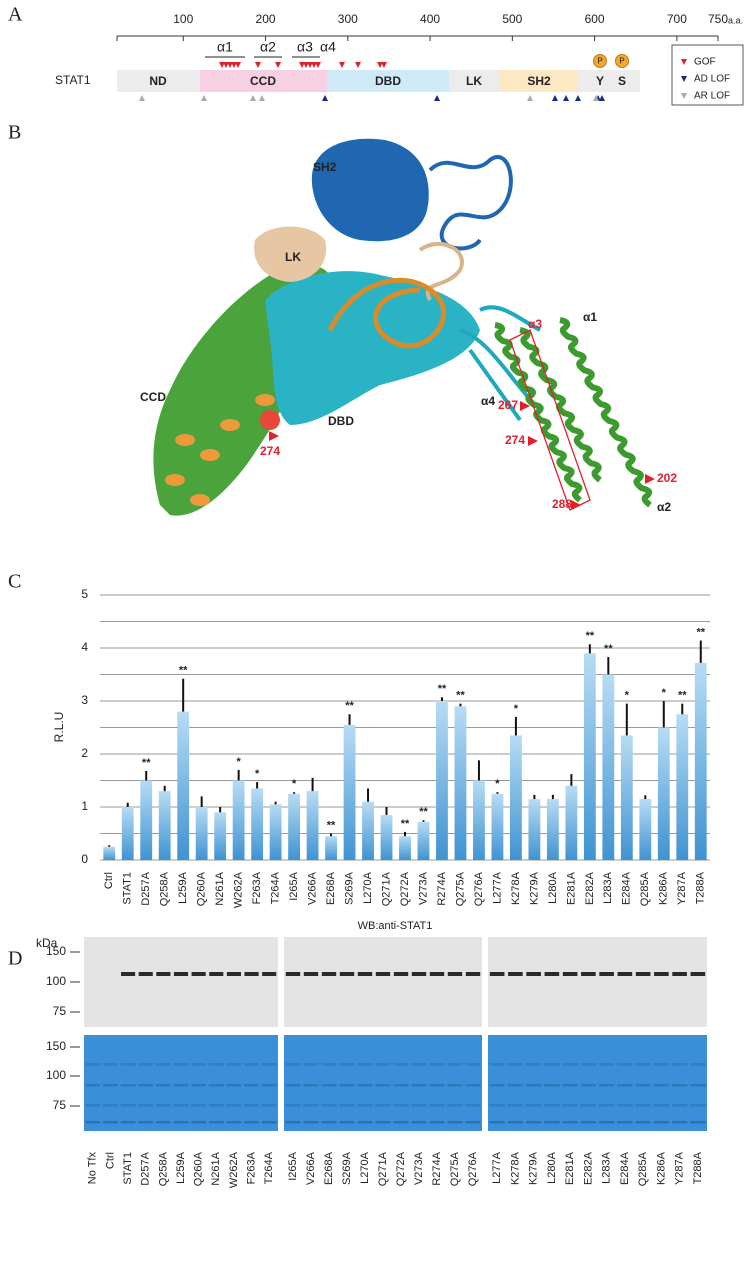 Image resolution: width=745 pixels, height=1278 pixels. What do you see at coordinates (328, 47) in the screenshot?
I see `helix-label: α4` at bounding box center [328, 47].